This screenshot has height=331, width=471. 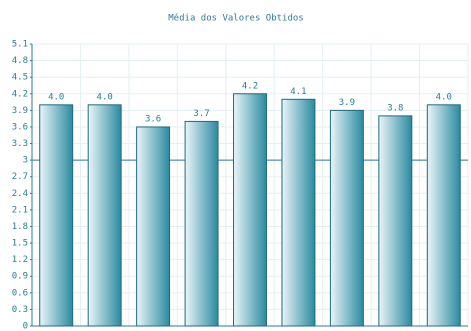 What do you see at coordinates (20, 177) in the screenshot?
I see `y-tick-label: 2.7` at bounding box center [20, 177].